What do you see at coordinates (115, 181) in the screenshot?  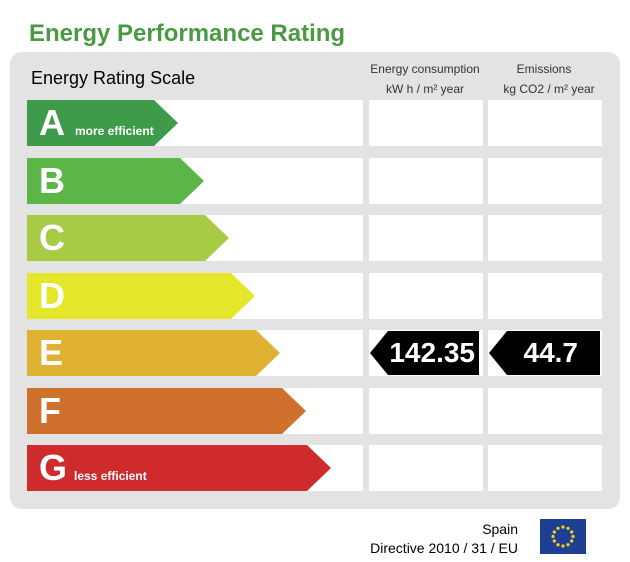 I see `rating-arrow-b: B` at bounding box center [115, 181].